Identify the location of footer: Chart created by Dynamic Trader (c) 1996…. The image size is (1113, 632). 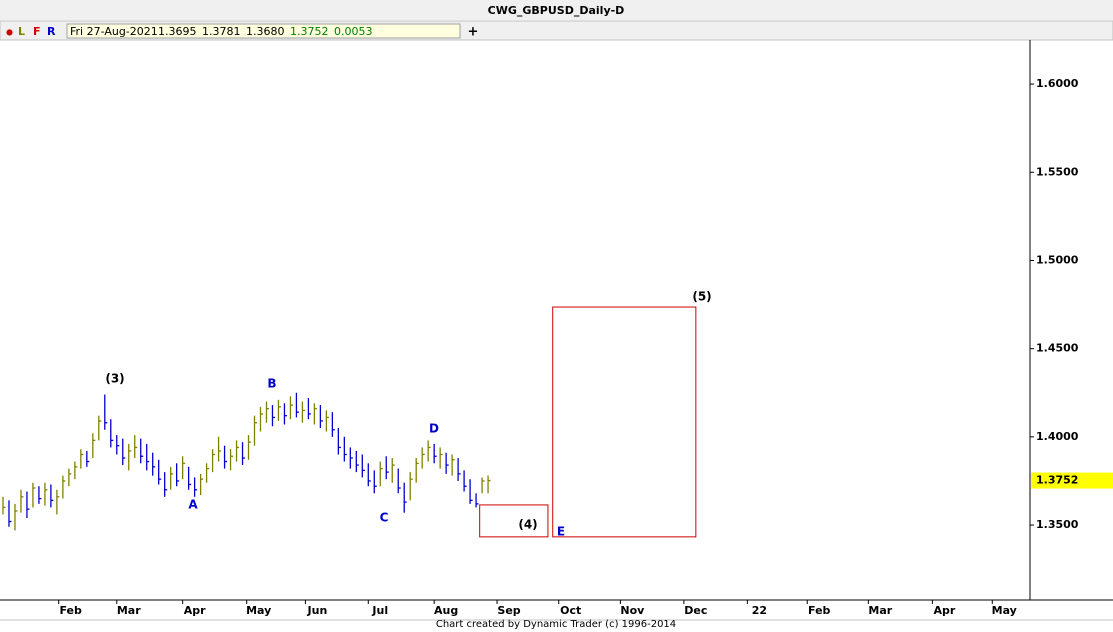
(556, 624).